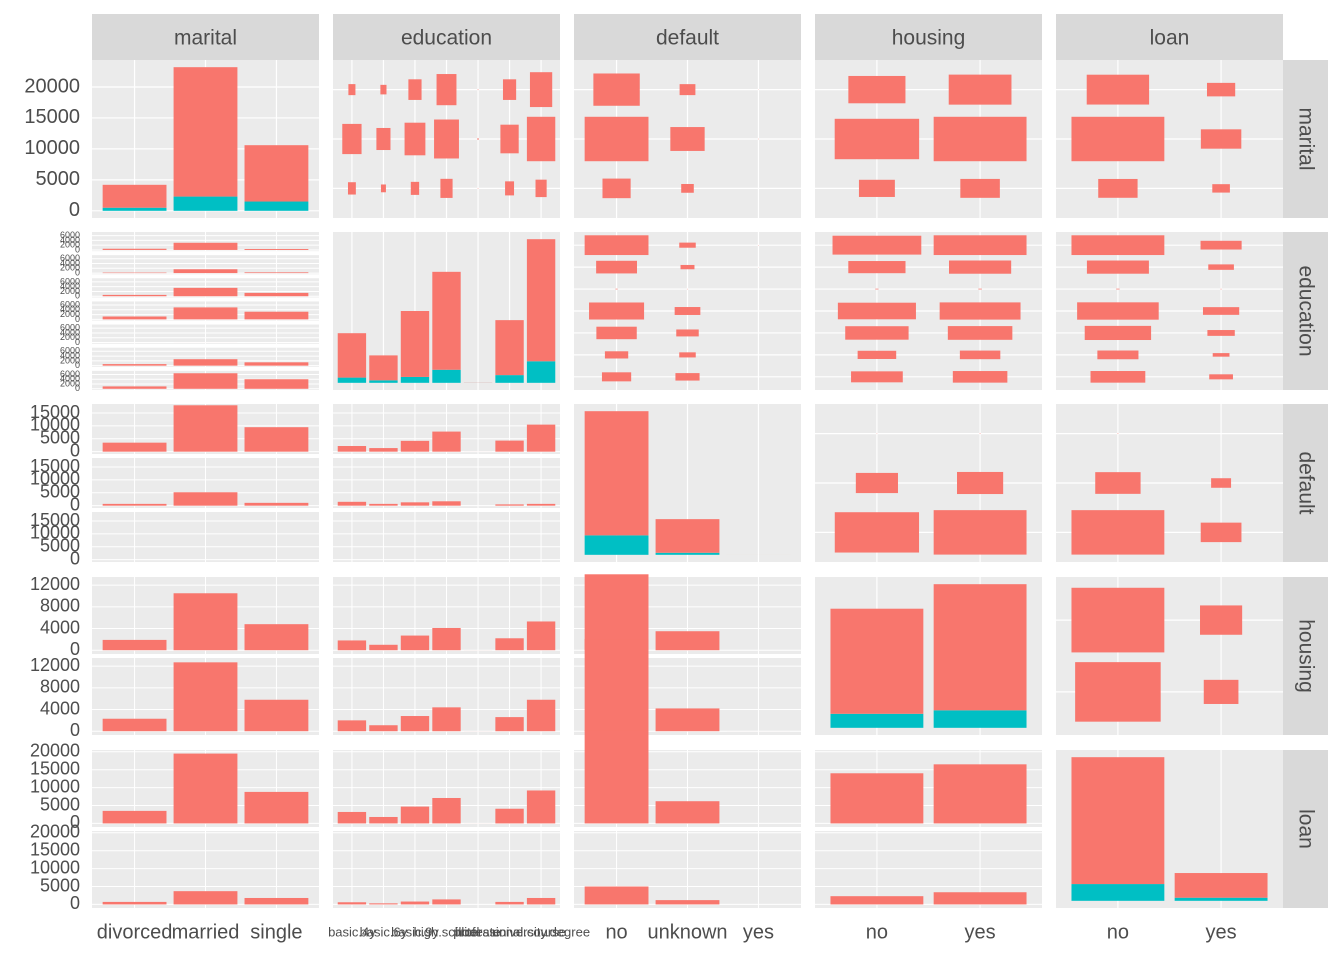 The width and height of the screenshot is (1344, 965). I want to click on x-tick-label: university.degree, so click(541, 931).